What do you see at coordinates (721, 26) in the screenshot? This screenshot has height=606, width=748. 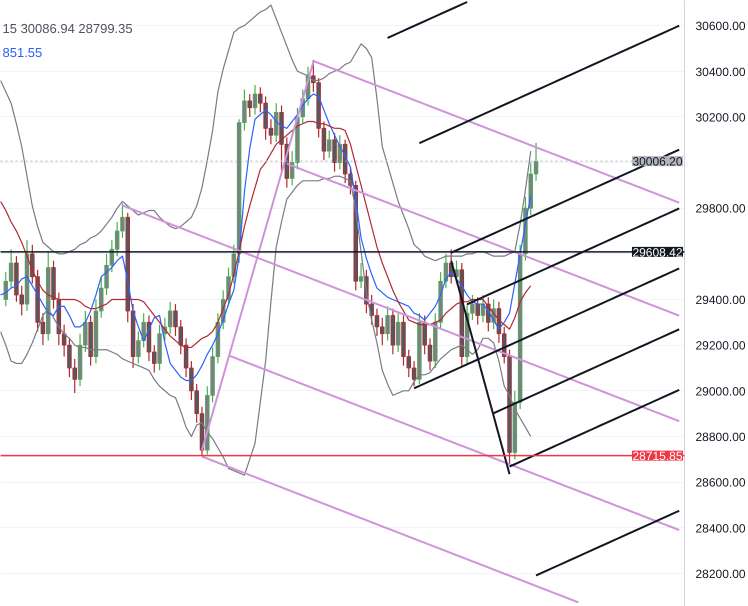 I see `y-tick-label: 30600.00` at bounding box center [721, 26].